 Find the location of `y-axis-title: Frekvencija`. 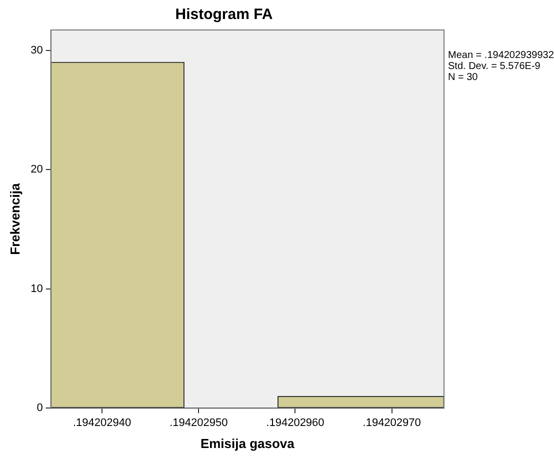

y-axis-title: Frekvencija is located at coordinates (14, 218).